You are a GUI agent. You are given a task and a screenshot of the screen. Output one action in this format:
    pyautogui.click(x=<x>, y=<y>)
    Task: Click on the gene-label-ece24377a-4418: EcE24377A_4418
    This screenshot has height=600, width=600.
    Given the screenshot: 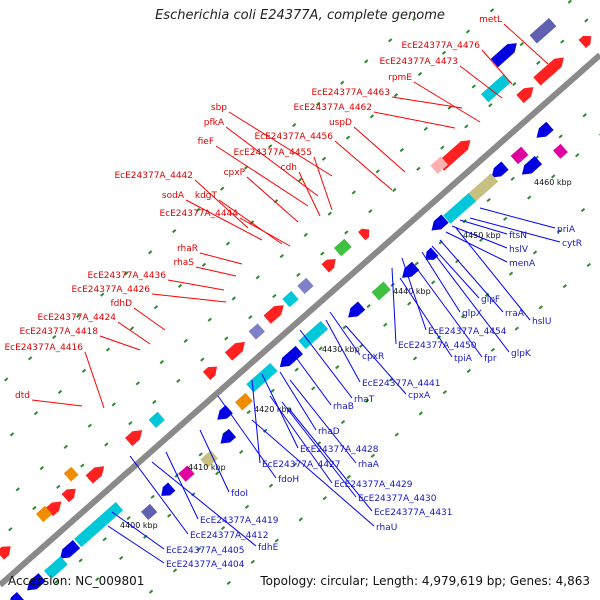 What is the action you would take?
    pyautogui.click(x=58, y=332)
    